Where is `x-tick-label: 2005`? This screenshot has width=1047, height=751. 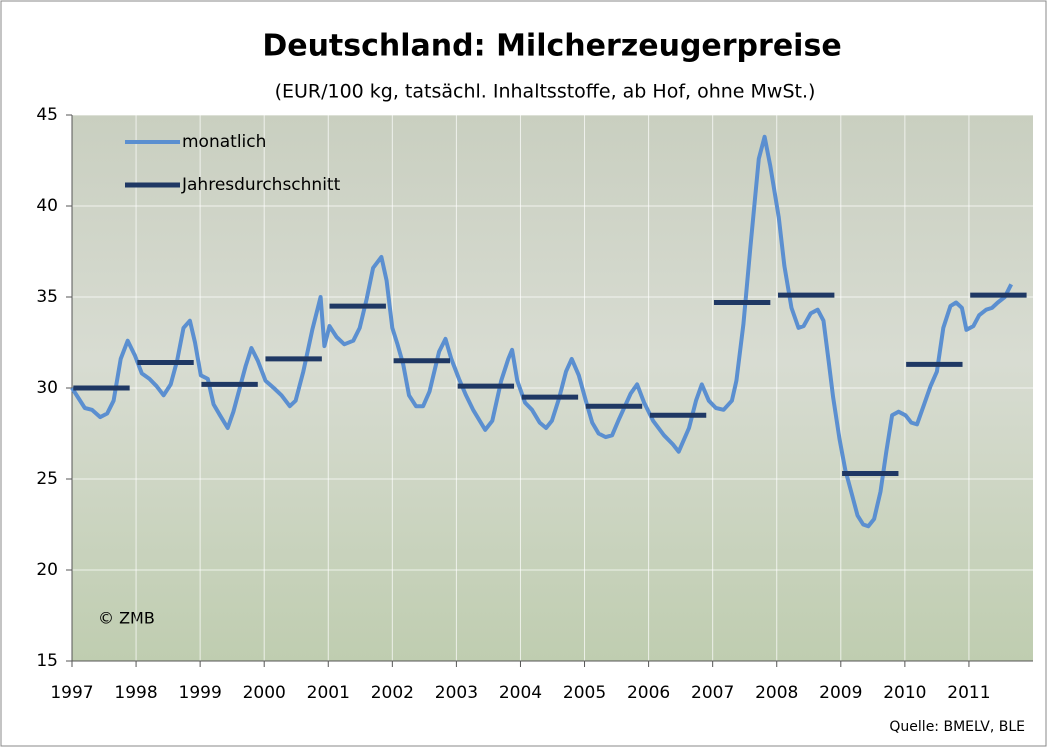
x-tick-label: 2005 is located at coordinates (584, 693).